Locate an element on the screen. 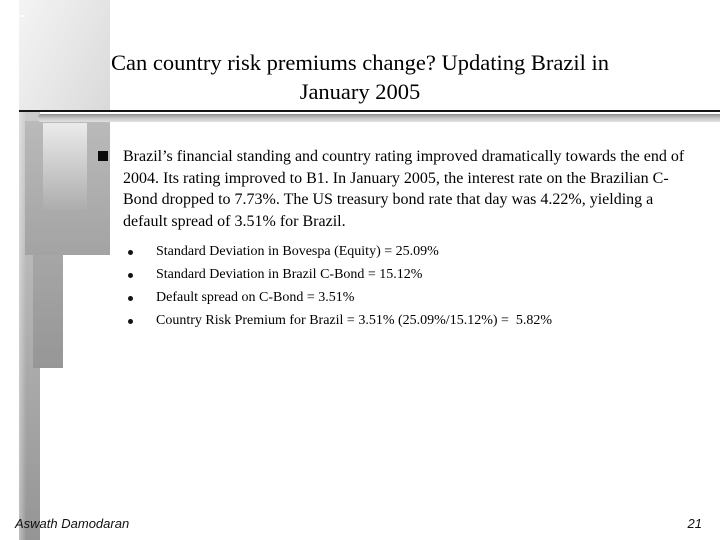 Image resolution: width=720 pixels, height=540 pixels. title-divider-line is located at coordinates (369, 111).